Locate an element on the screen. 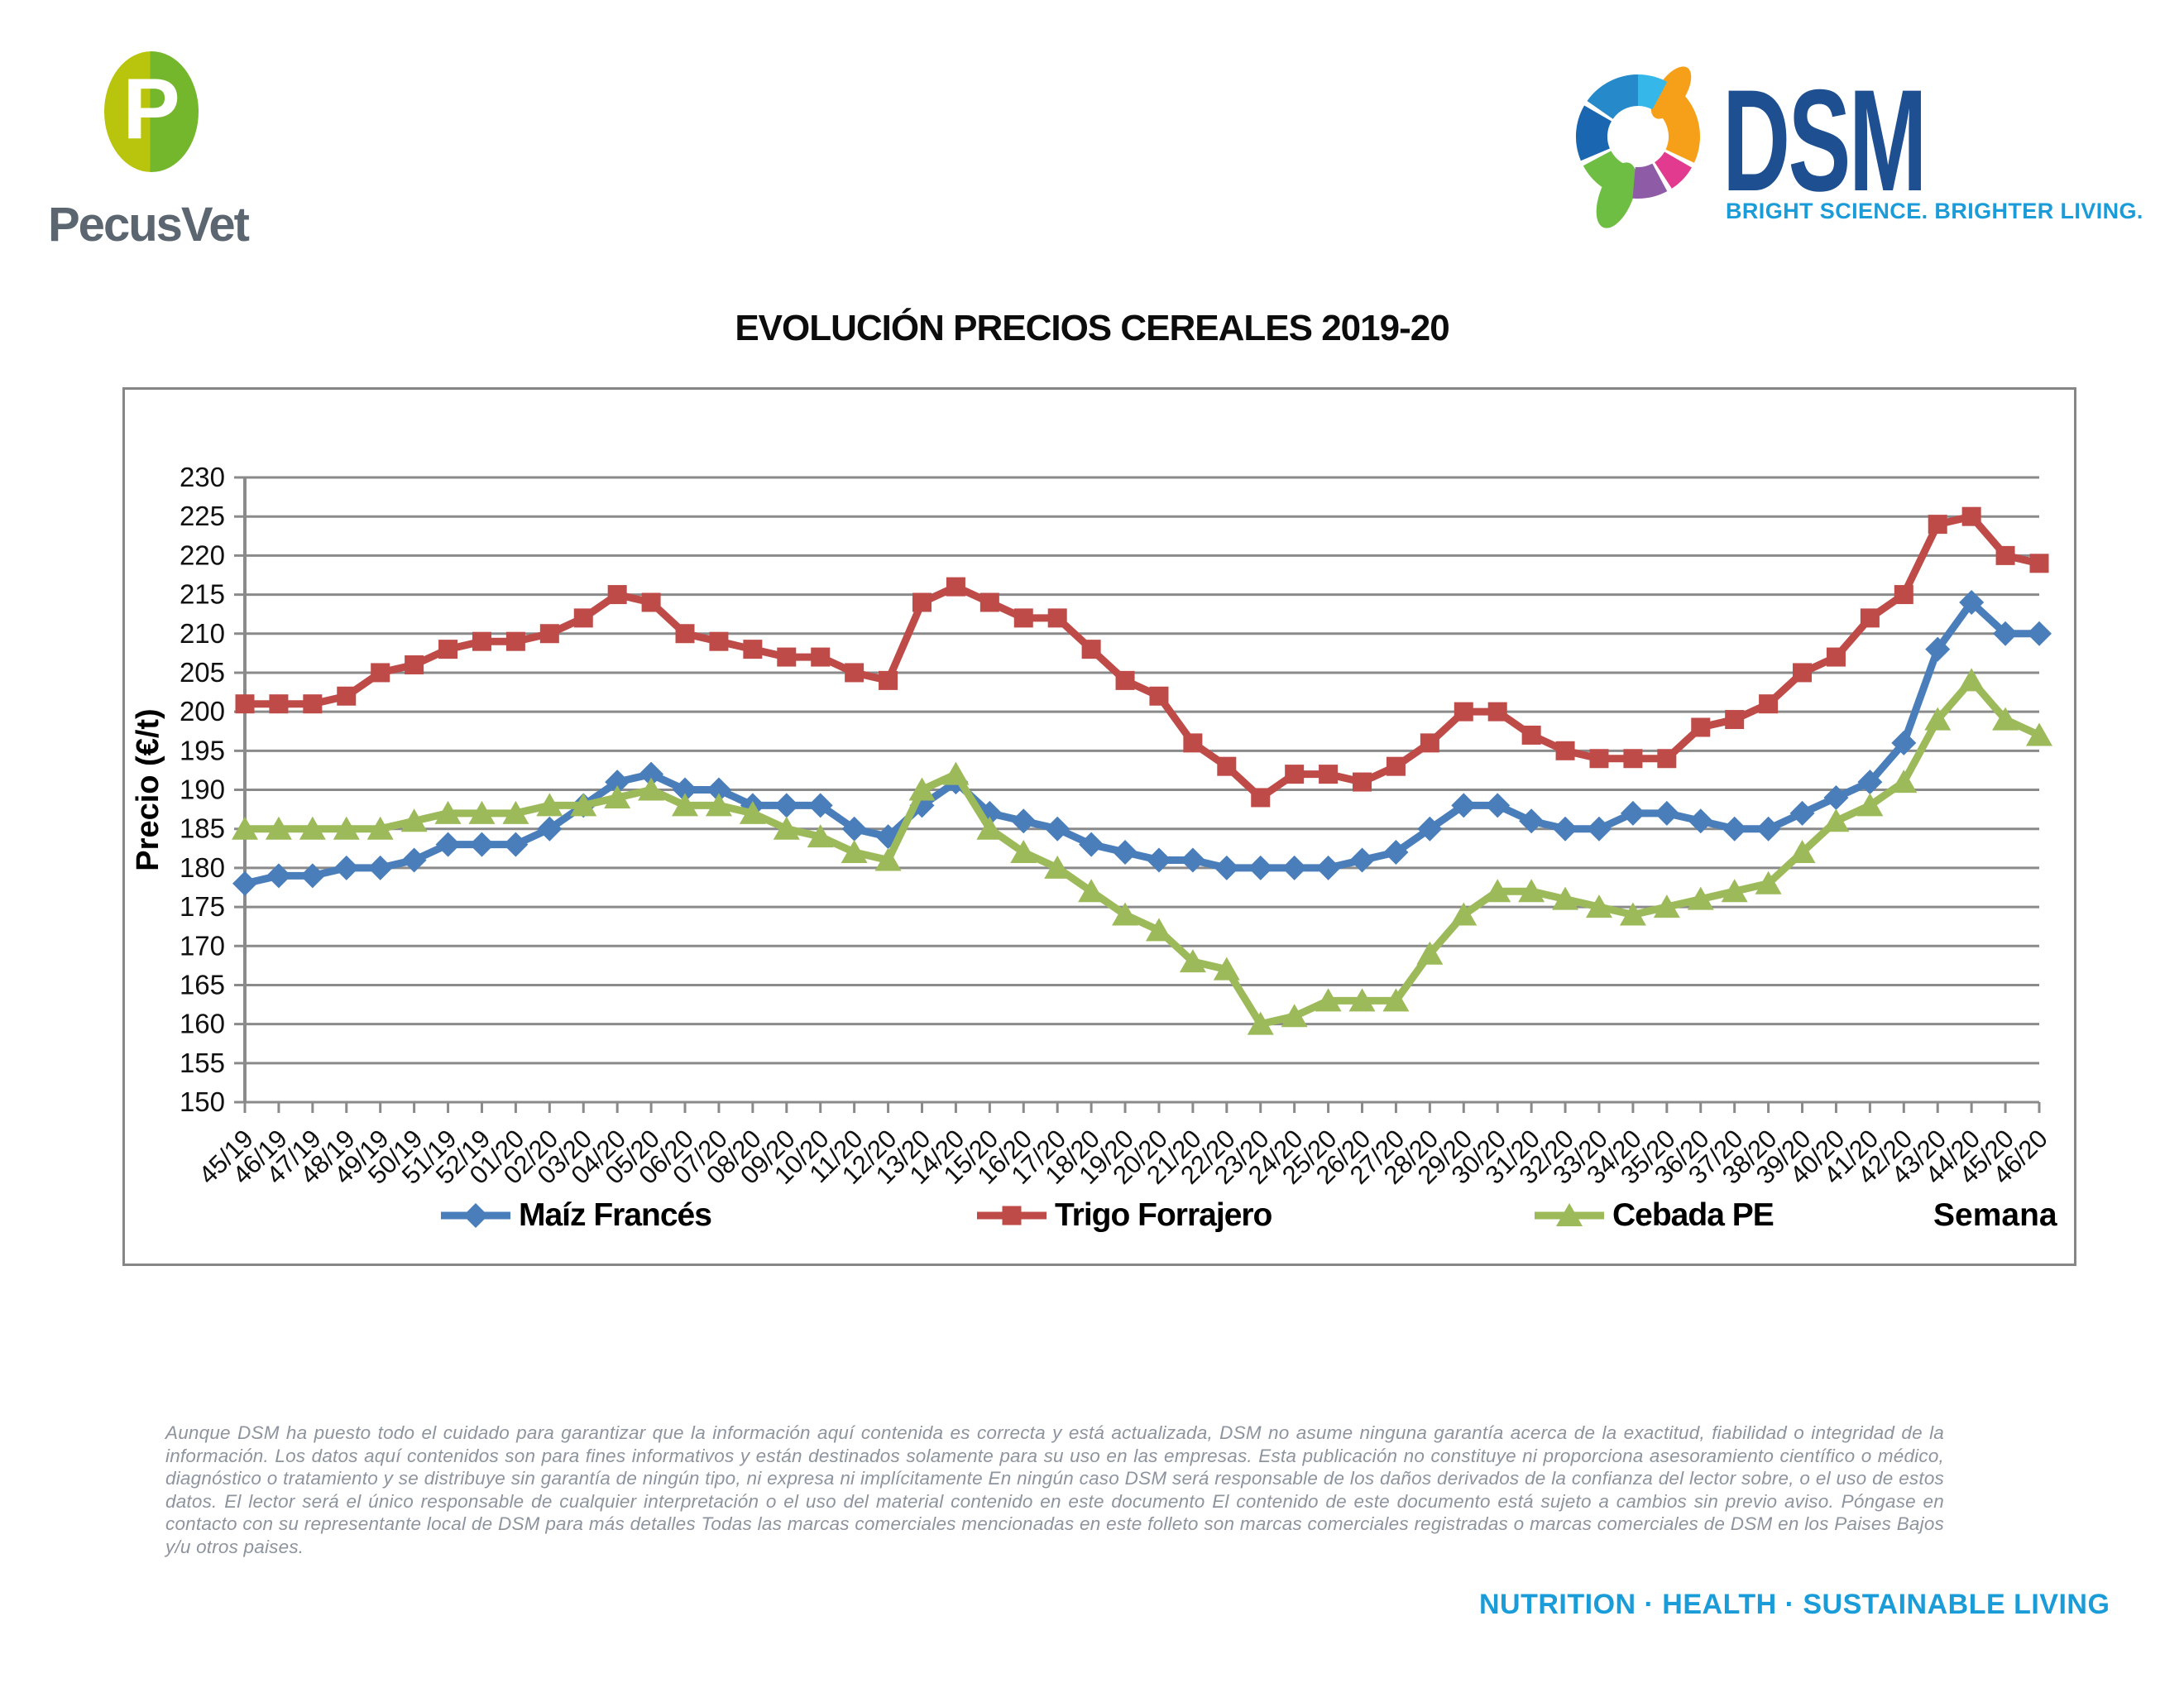 The width and height of the screenshot is (2184, 1688). y-tick-label: 155 is located at coordinates (202, 1063).